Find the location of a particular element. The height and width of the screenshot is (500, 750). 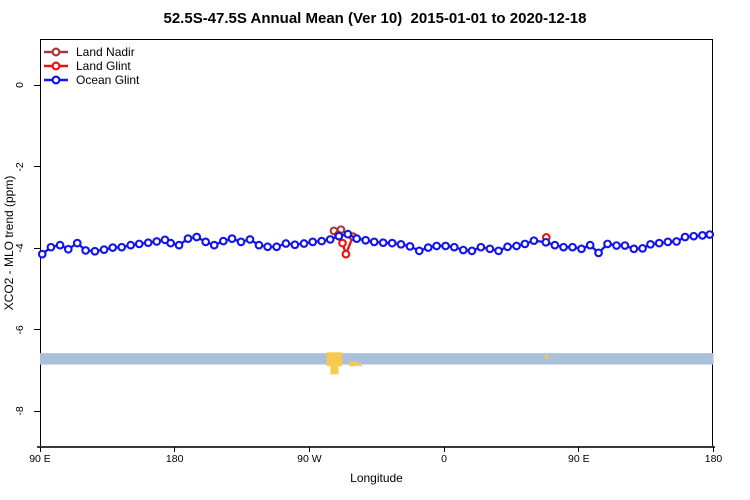

y-tick-label: 0 is located at coordinates (20, 85).